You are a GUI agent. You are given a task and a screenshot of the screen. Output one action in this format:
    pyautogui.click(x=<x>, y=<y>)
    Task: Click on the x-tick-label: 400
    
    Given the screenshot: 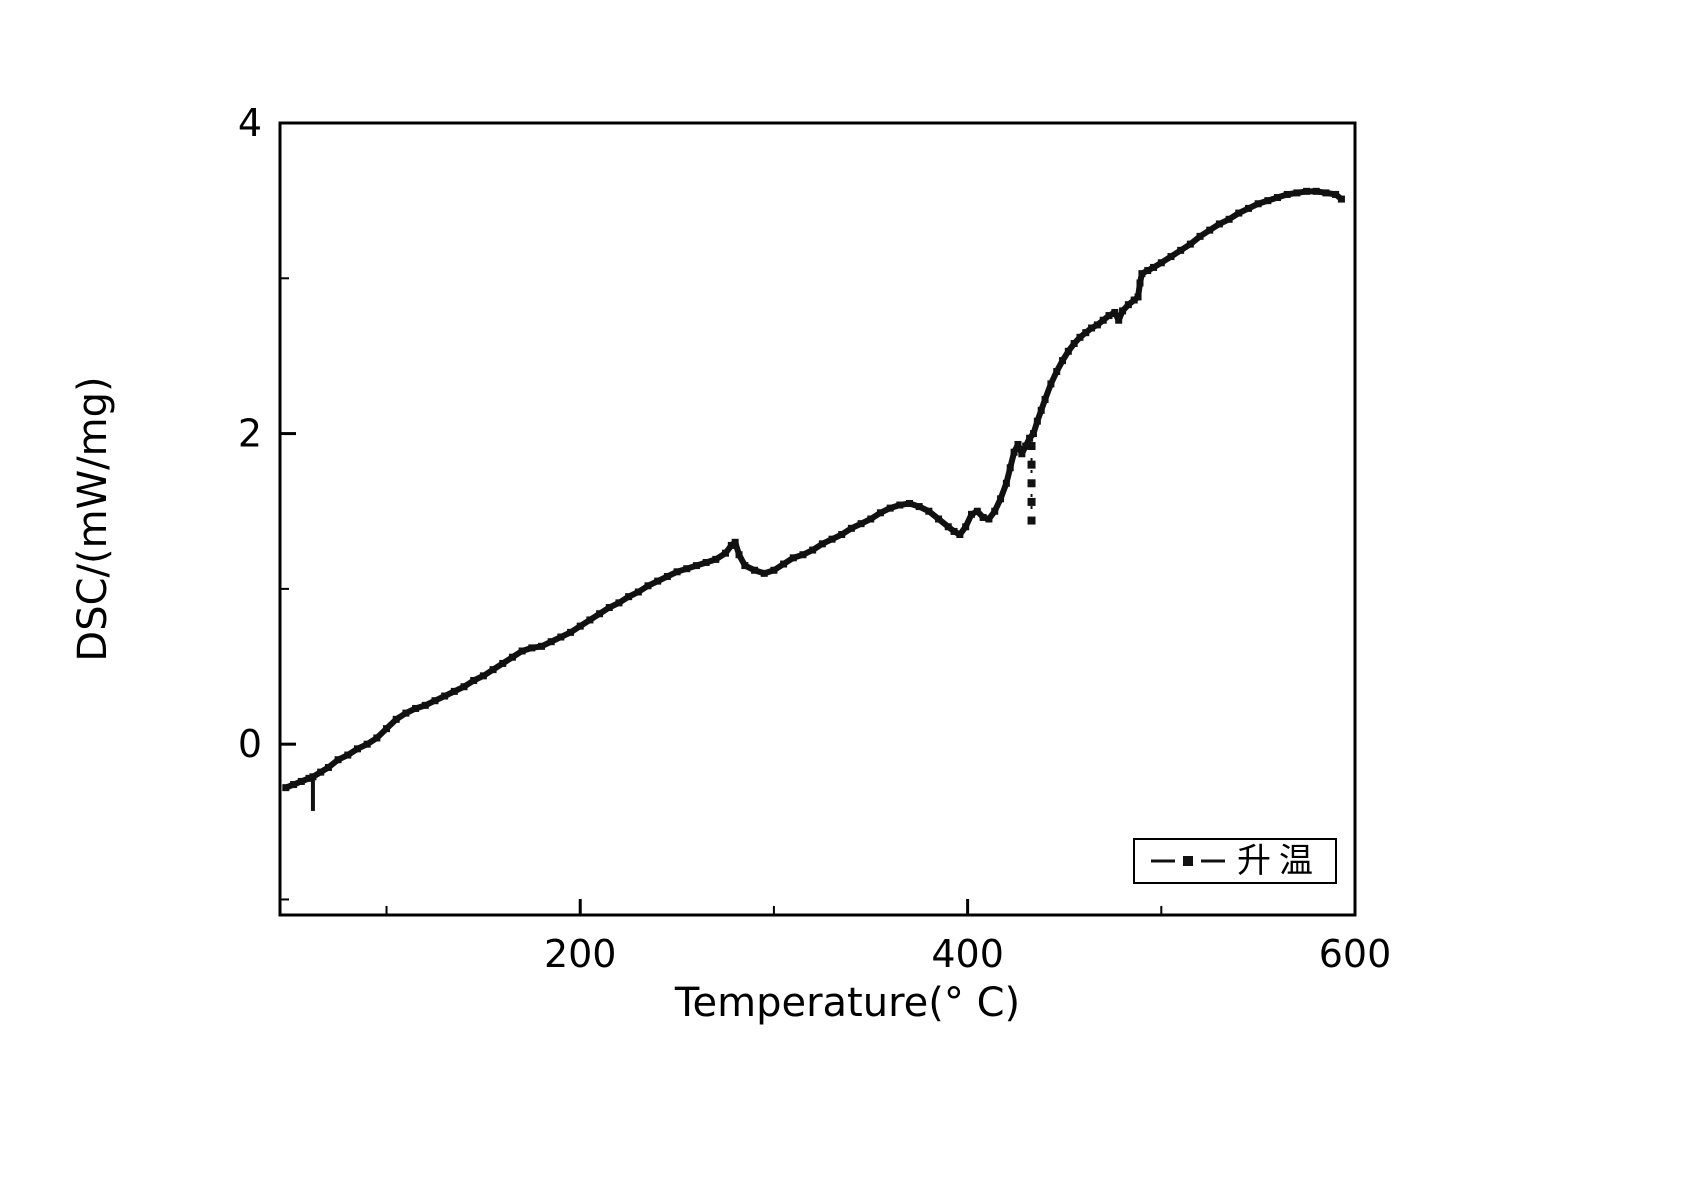 What is the action you would take?
    pyautogui.click(x=967, y=954)
    